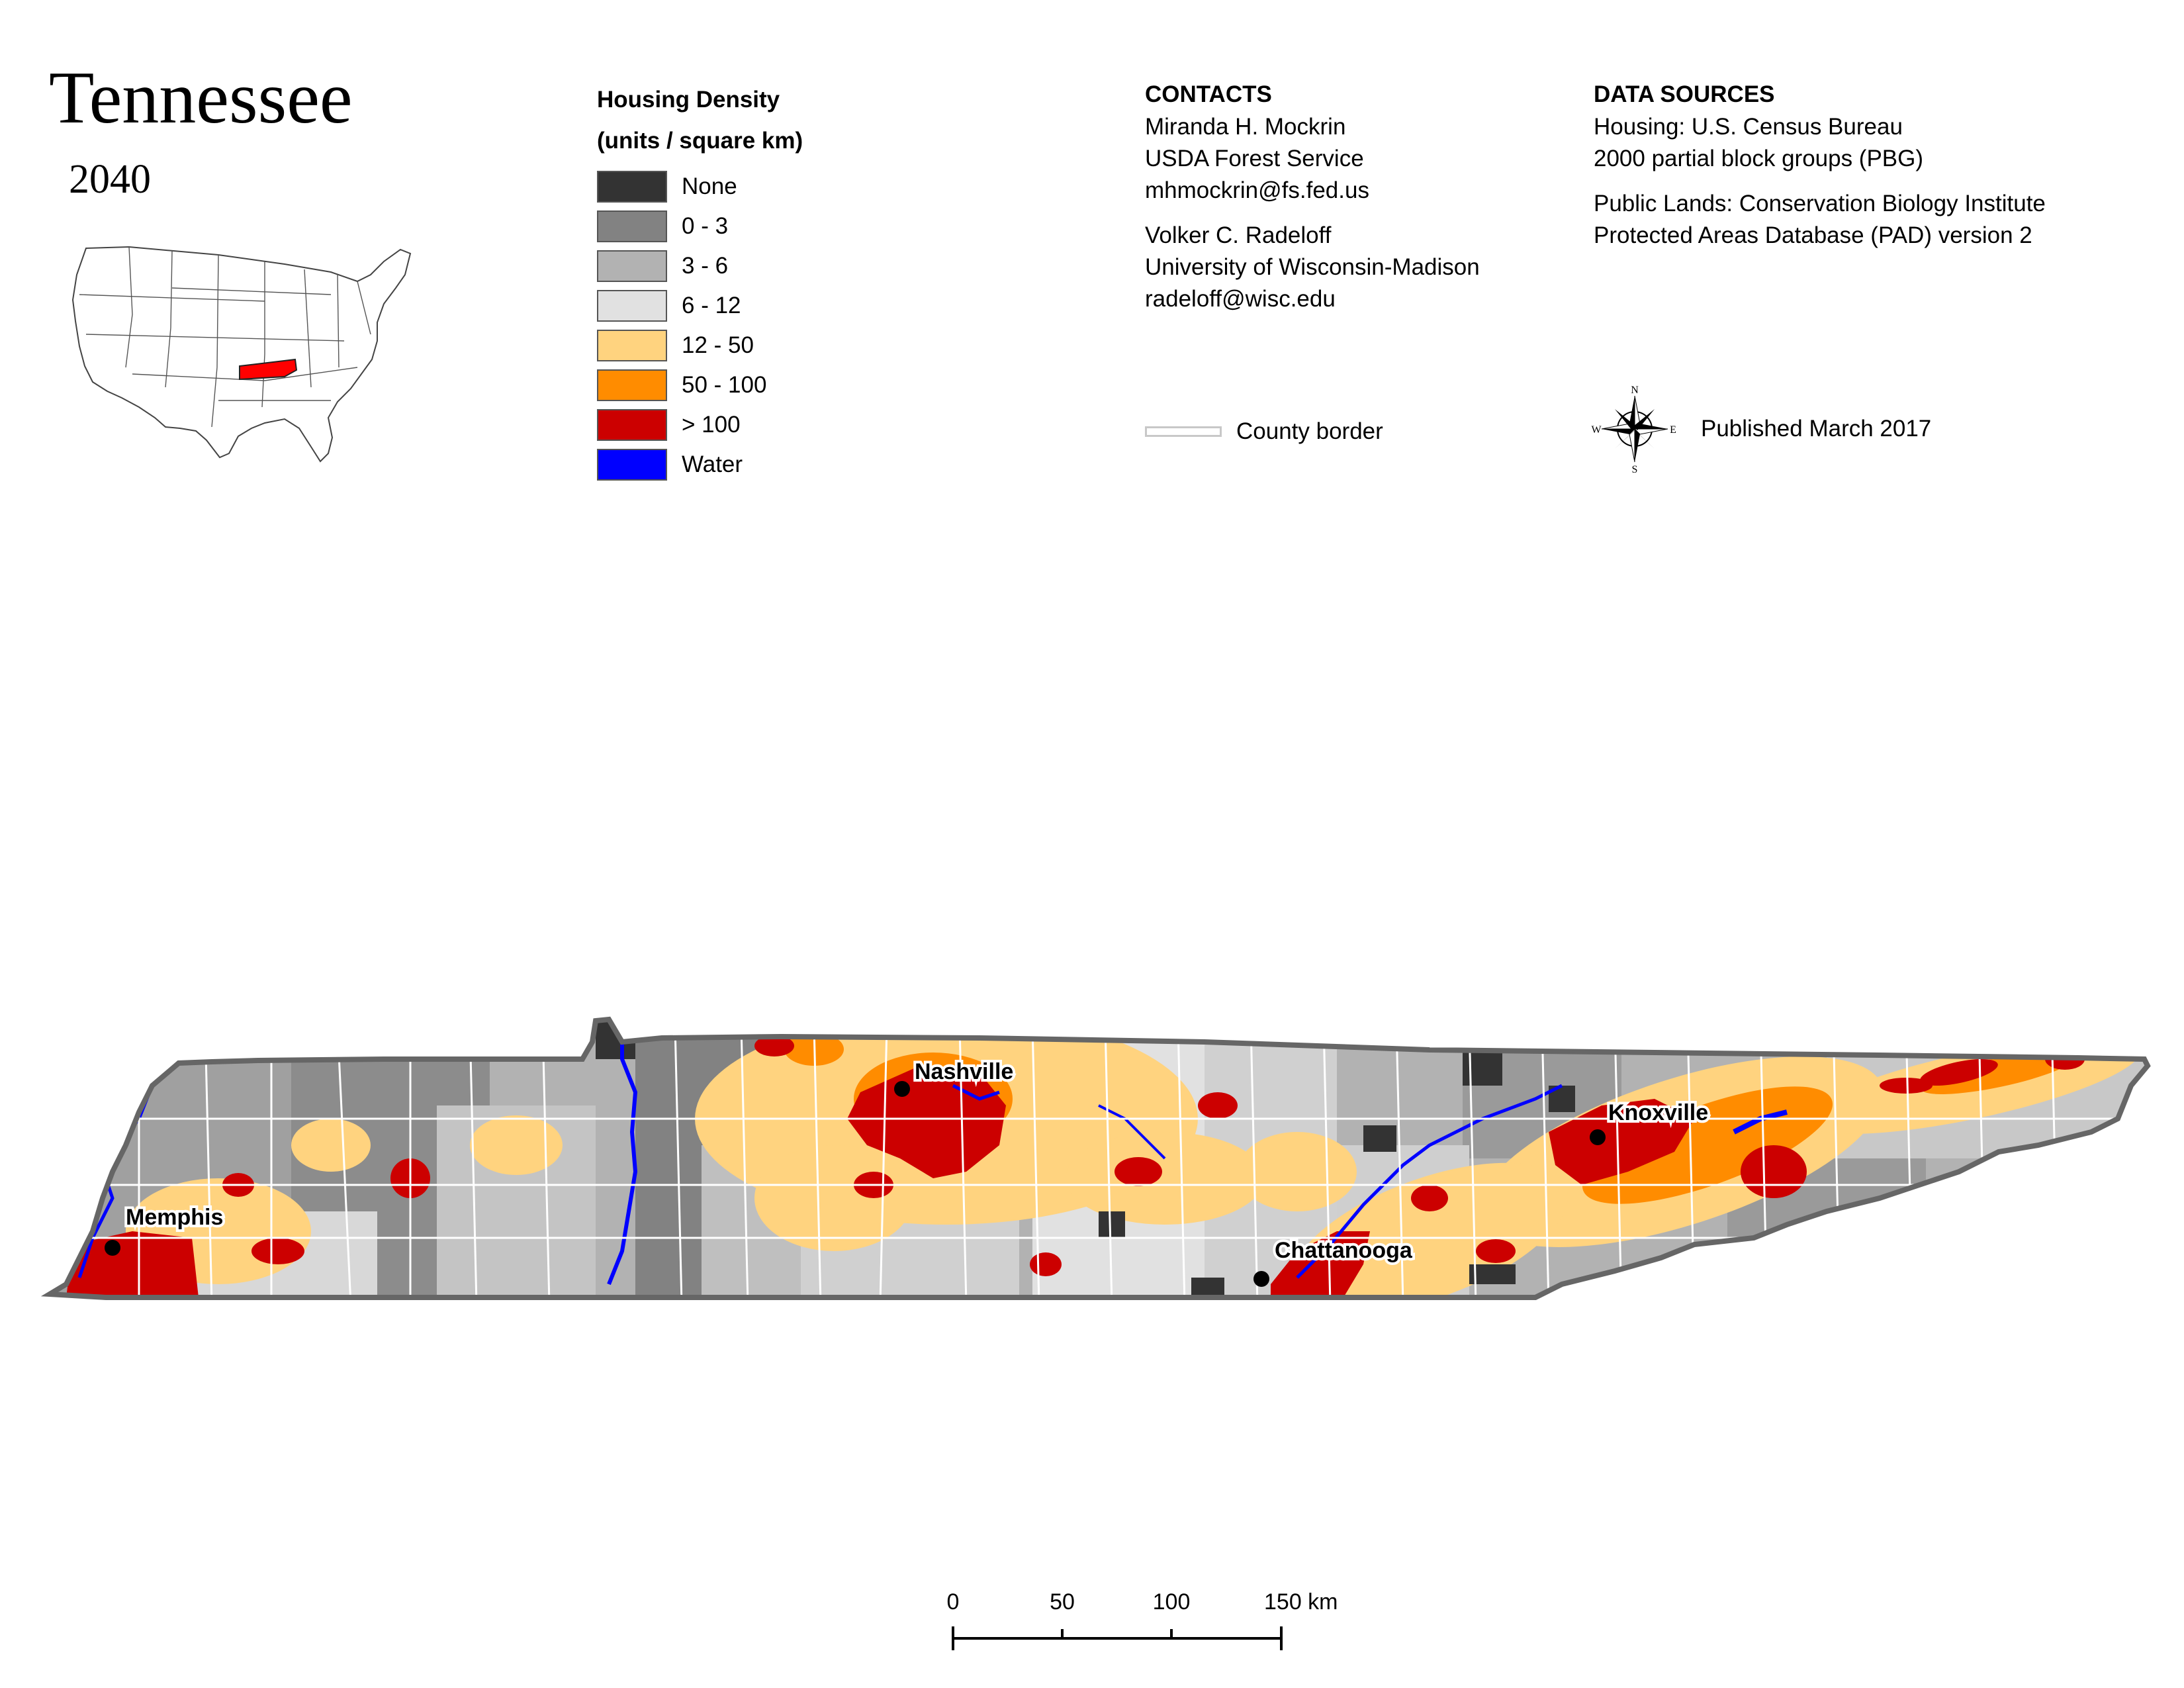 The width and height of the screenshot is (2184, 1688). I want to click on source-lands-2: Protected Areas Database (PAD) version 2, so click(1813, 235).